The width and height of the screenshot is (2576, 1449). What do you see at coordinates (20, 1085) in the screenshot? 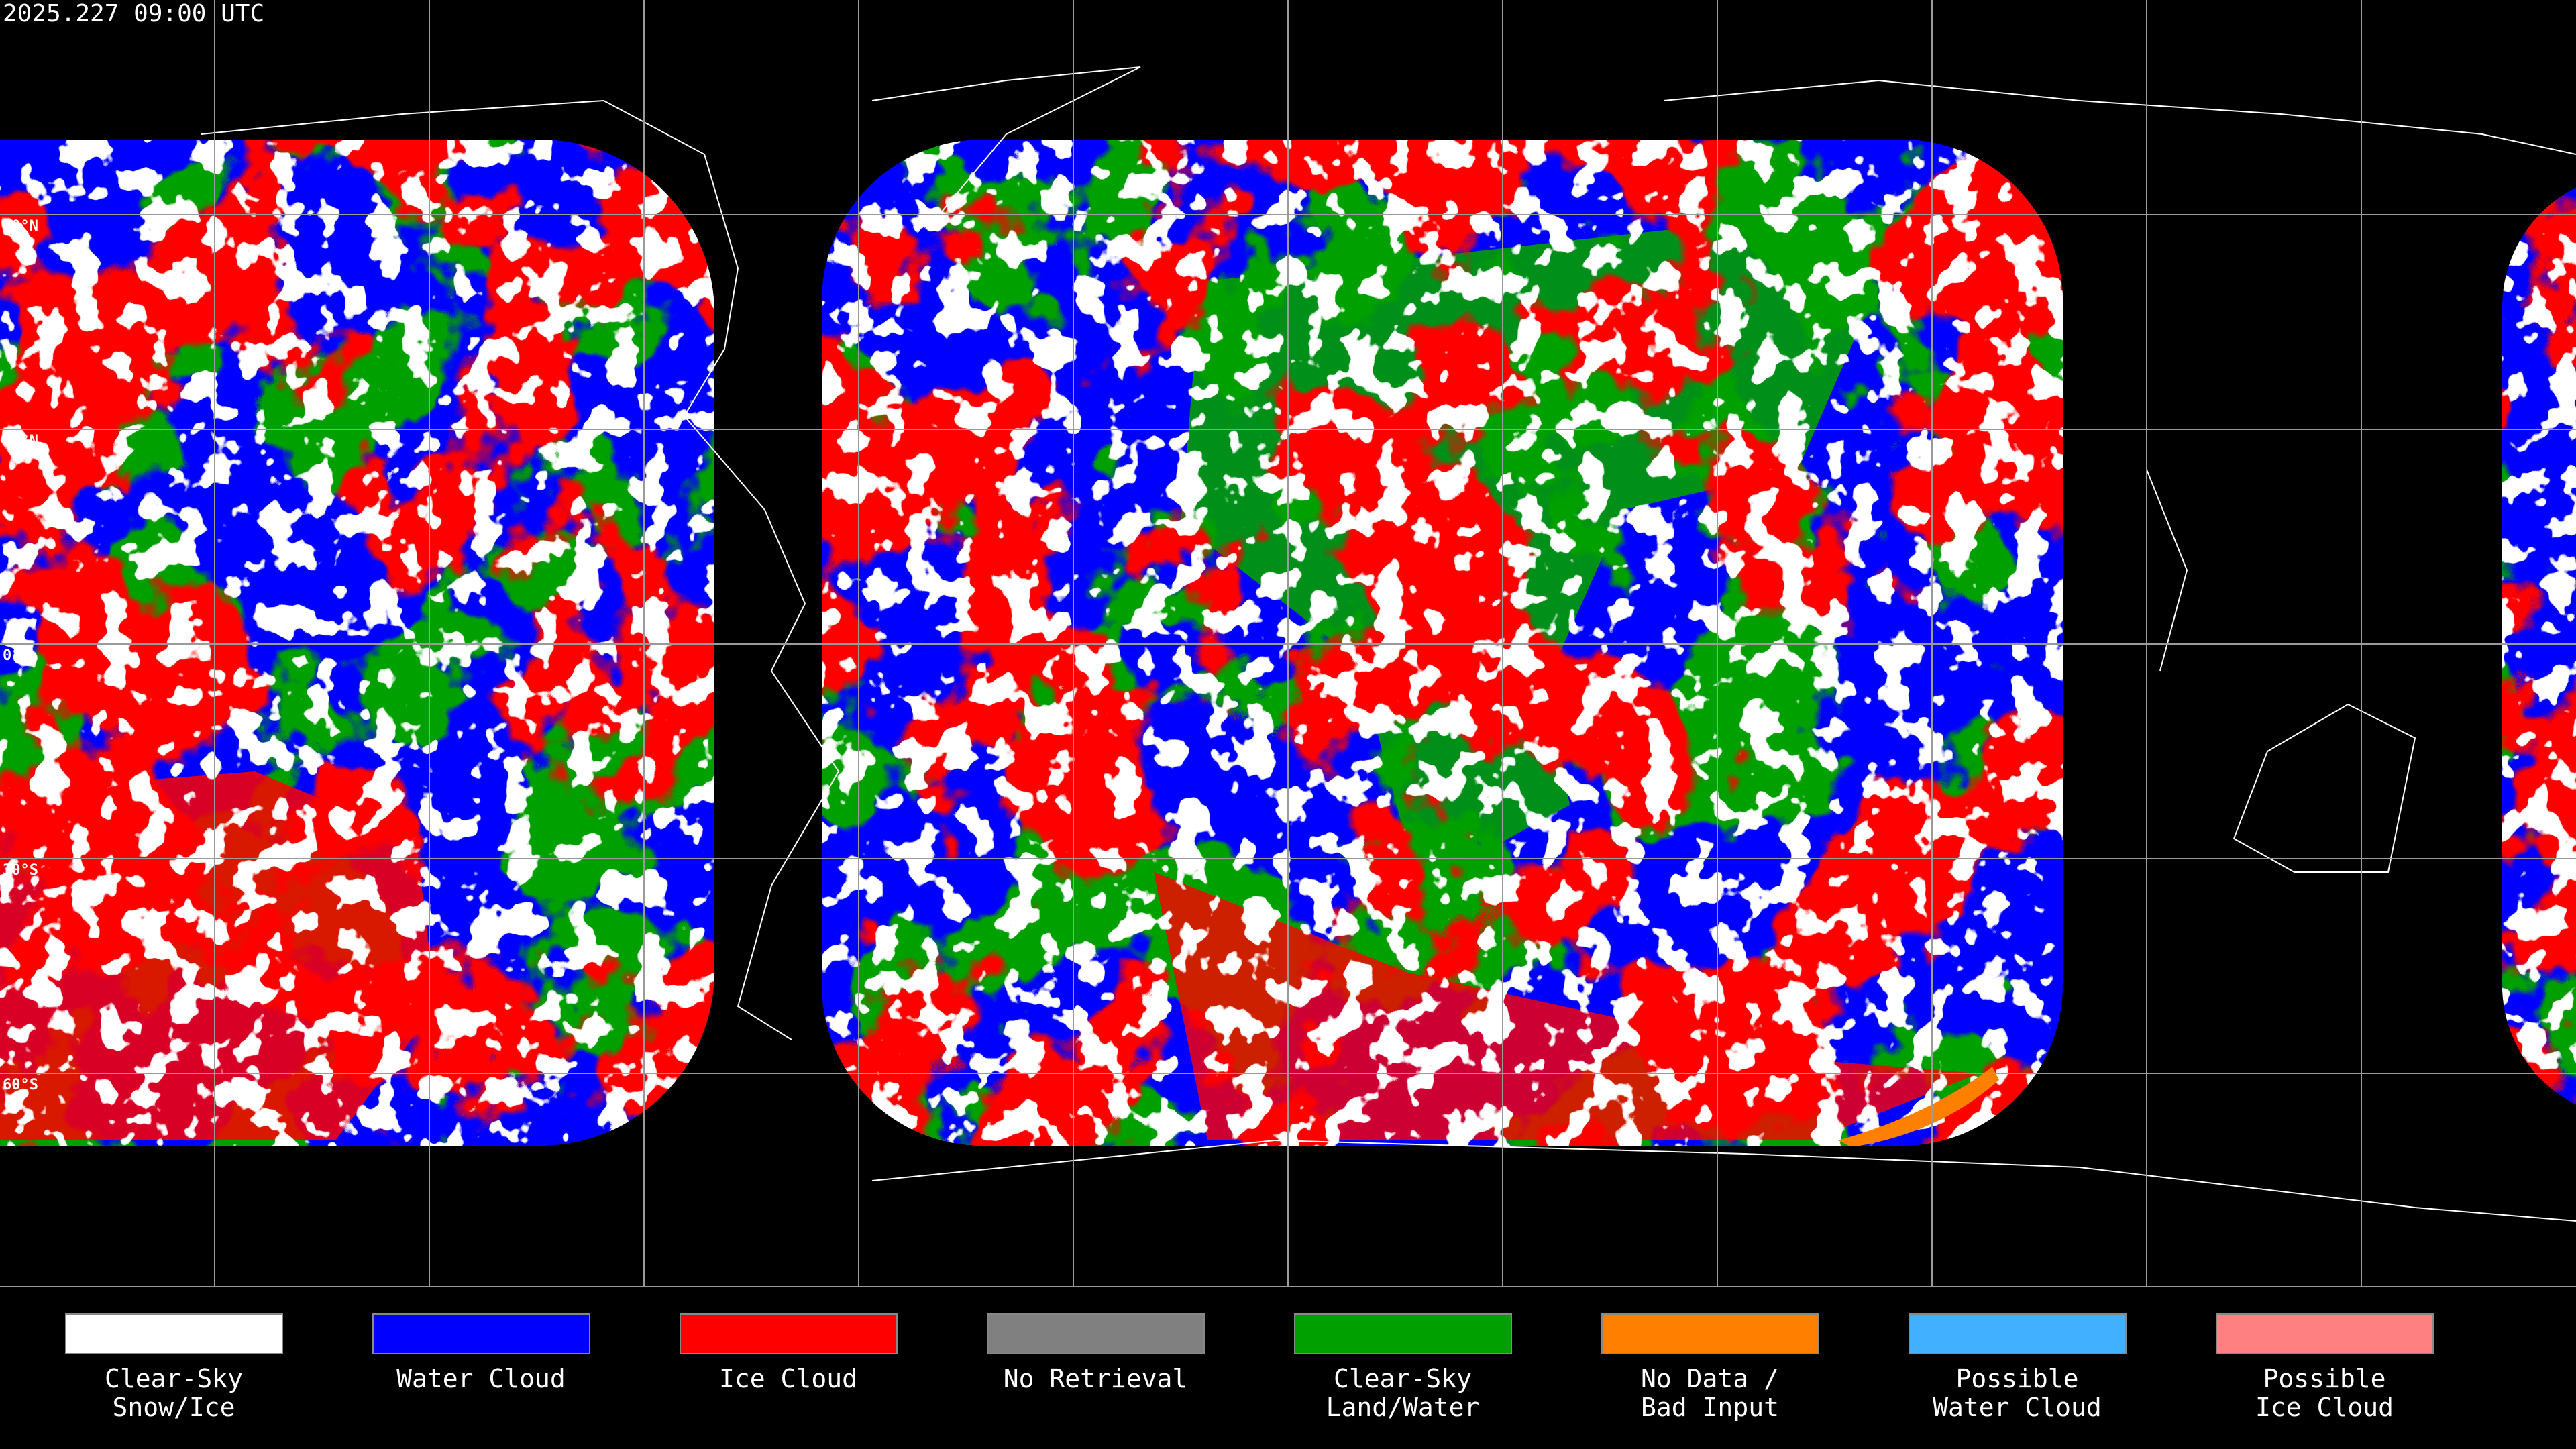
I see `latitude-label: 60°S` at bounding box center [20, 1085].